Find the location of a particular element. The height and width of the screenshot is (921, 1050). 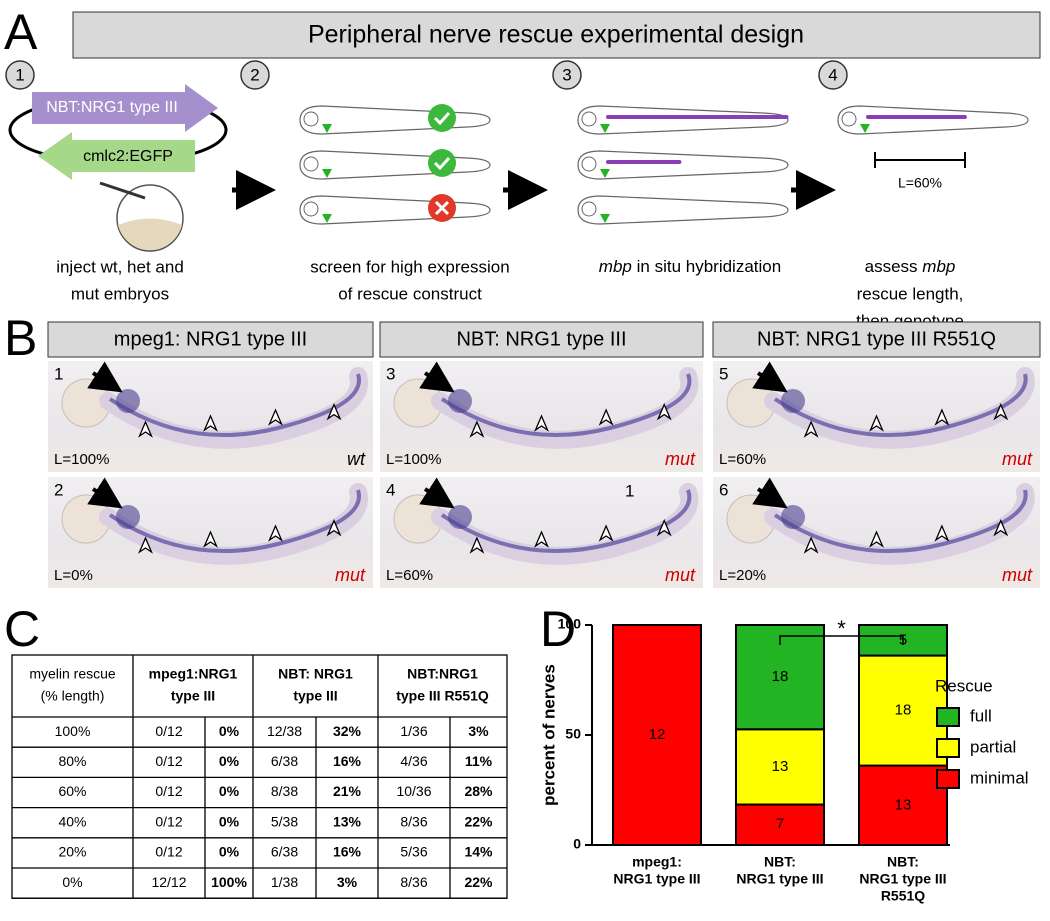

table-cell: 40% is located at coordinates (72, 821).